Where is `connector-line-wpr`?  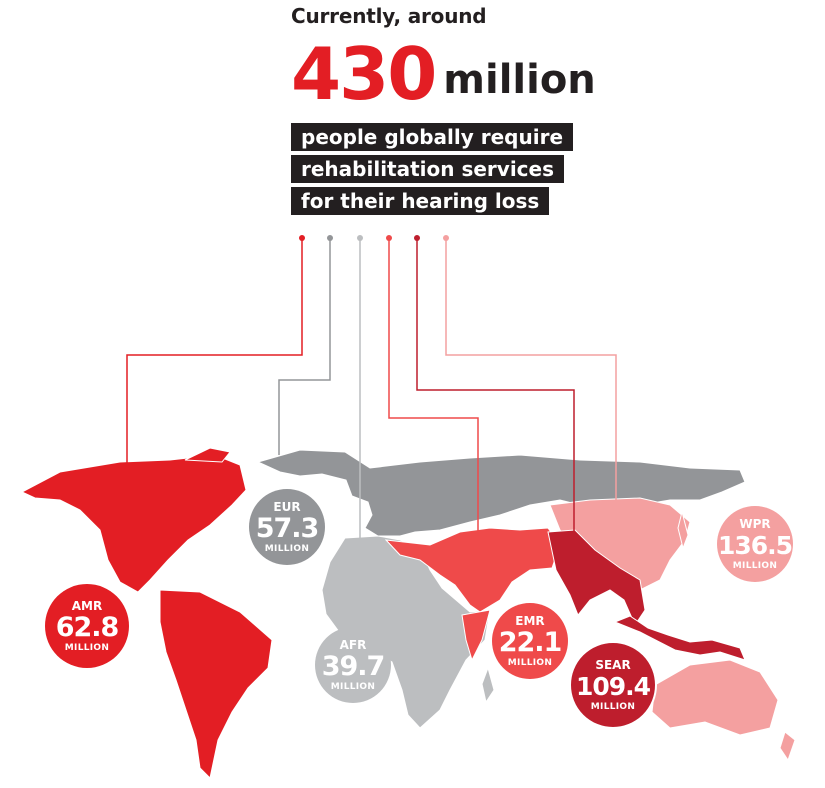 connector-line-wpr is located at coordinates (531, 371).